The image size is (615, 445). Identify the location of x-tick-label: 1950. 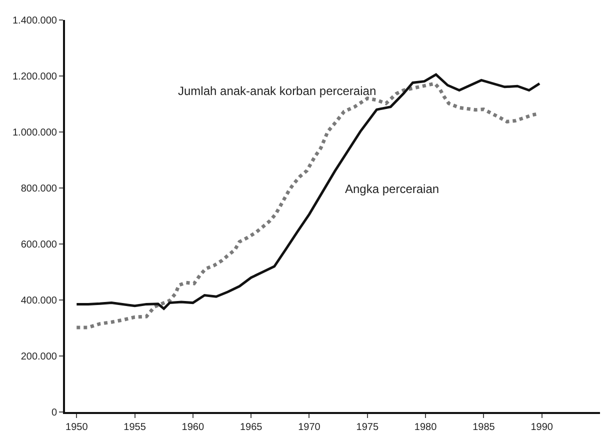
(77, 427).